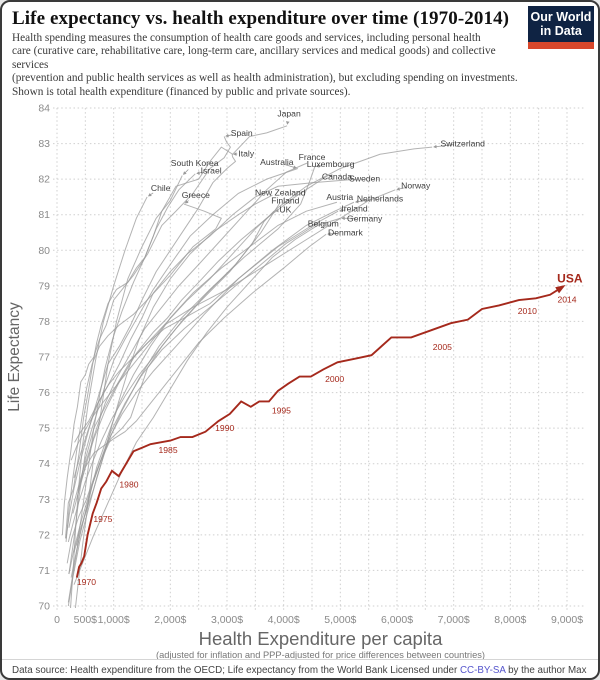 The height and width of the screenshot is (680, 600). I want to click on country-label-canada: Canada, so click(337, 176).